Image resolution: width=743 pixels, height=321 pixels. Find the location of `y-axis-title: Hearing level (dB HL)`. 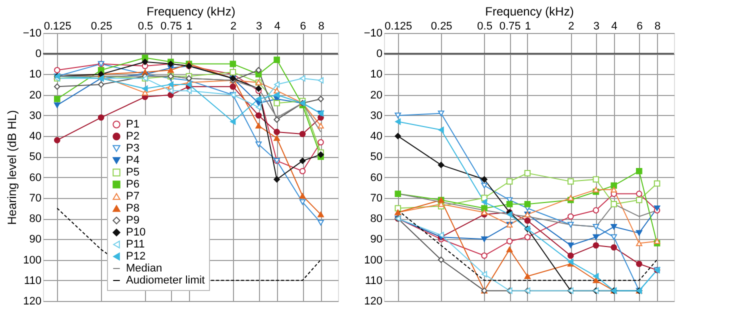

y-axis-title: Hearing level (dB HL) is located at coordinates (11, 167).